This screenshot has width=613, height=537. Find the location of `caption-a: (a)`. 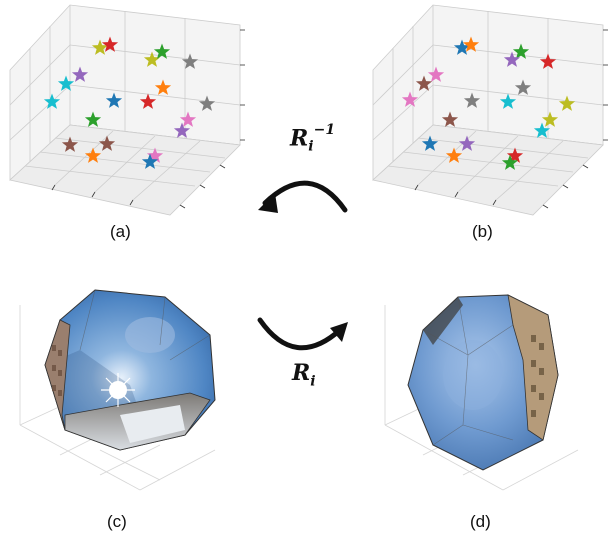

caption-a: (a) is located at coordinates (120, 231).